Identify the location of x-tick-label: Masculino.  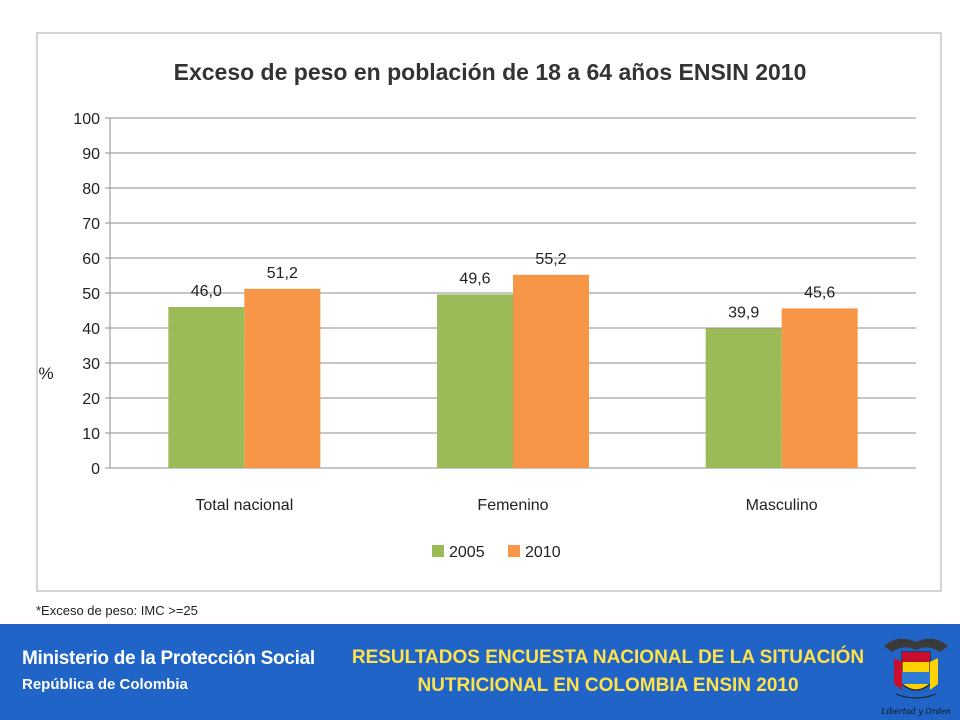
(782, 505).